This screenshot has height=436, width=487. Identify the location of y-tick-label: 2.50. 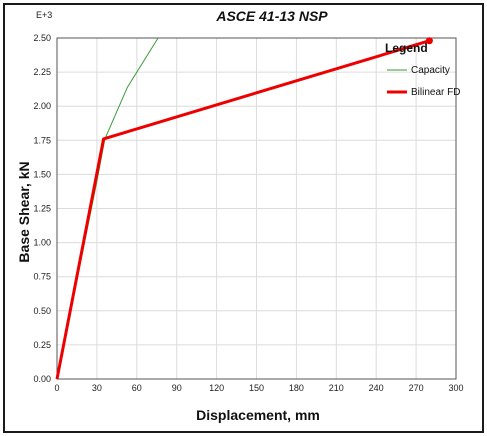
(42, 38).